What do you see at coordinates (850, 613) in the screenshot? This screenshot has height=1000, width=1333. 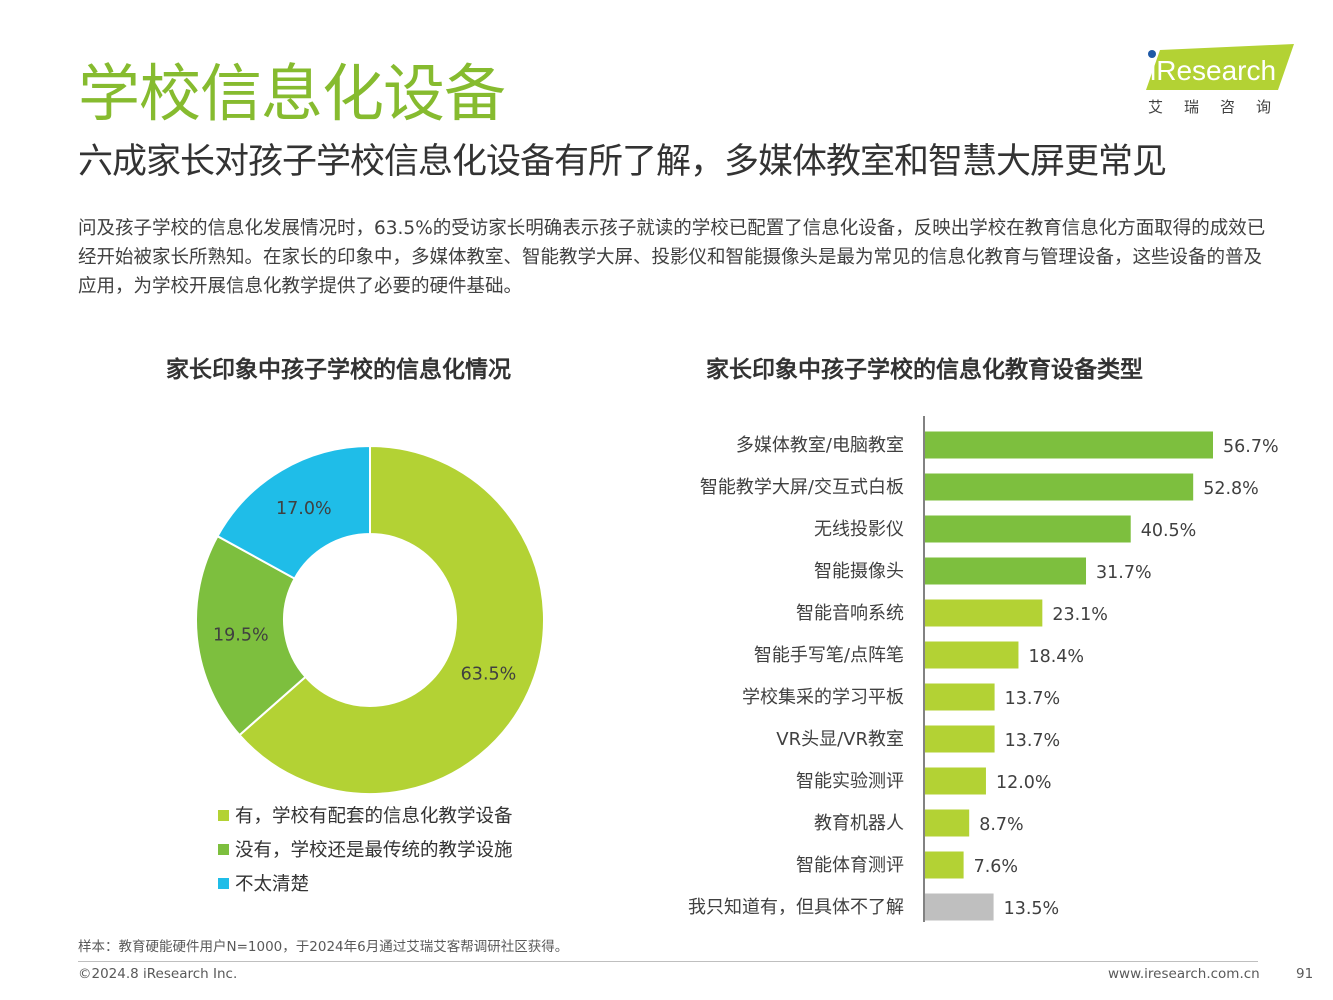 I see `bar-category-label: 智能音响系统` at bounding box center [850, 613].